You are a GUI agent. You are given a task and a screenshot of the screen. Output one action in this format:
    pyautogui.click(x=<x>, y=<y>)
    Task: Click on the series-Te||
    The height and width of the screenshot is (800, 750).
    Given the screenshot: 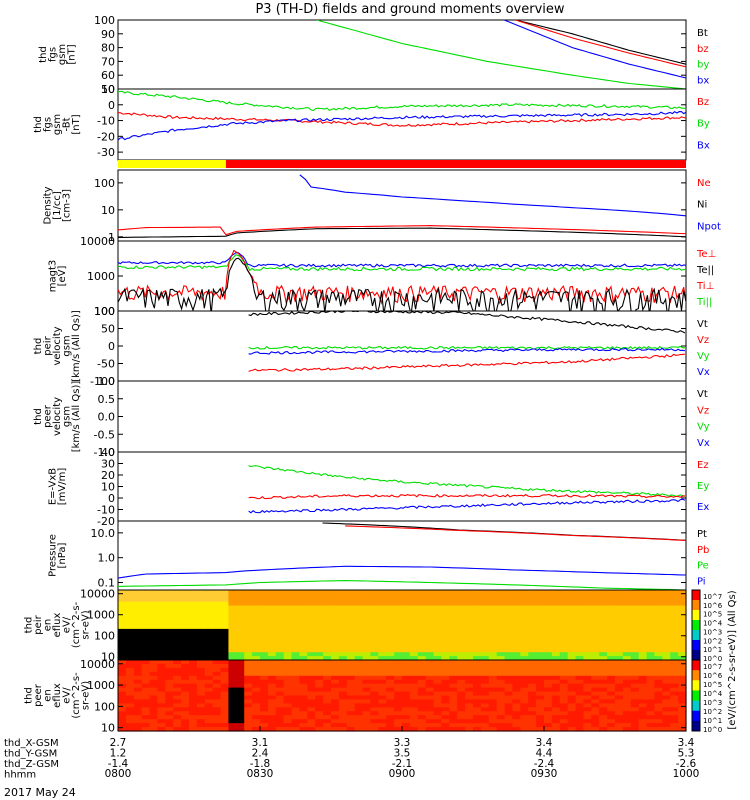 What is the action you would take?
    pyautogui.click(x=402, y=284)
    